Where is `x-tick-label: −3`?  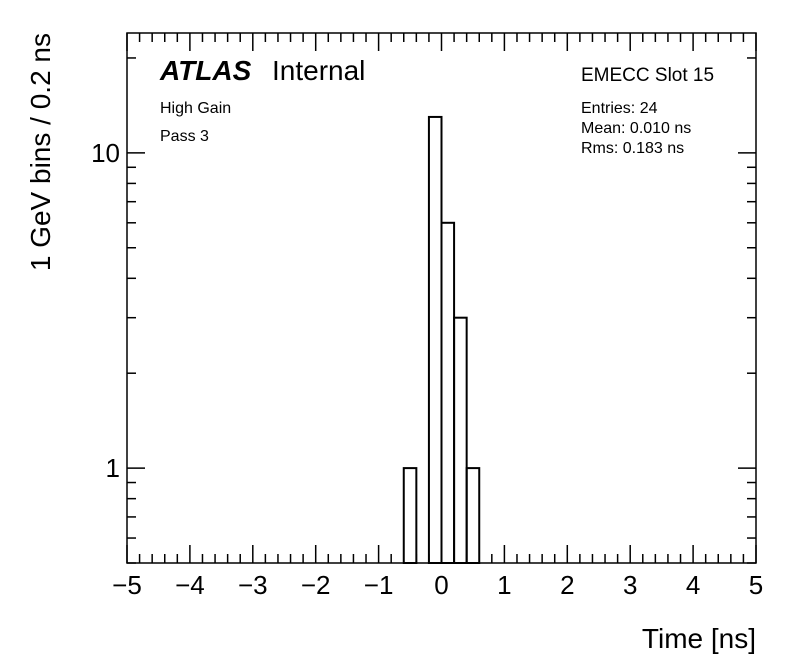
x-tick-label: −3 is located at coordinates (253, 585).